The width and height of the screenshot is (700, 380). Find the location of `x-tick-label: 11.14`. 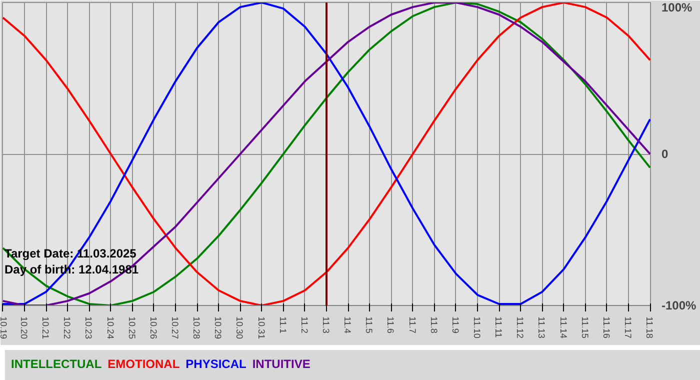

x-tick-label: 11.14 is located at coordinates (563, 327).